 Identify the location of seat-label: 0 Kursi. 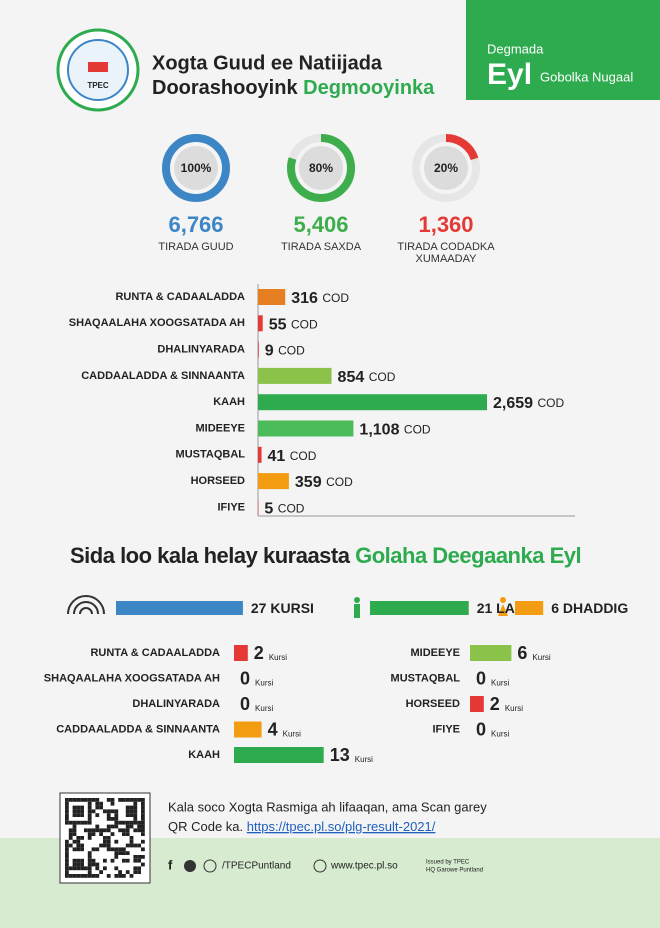
(492, 678).